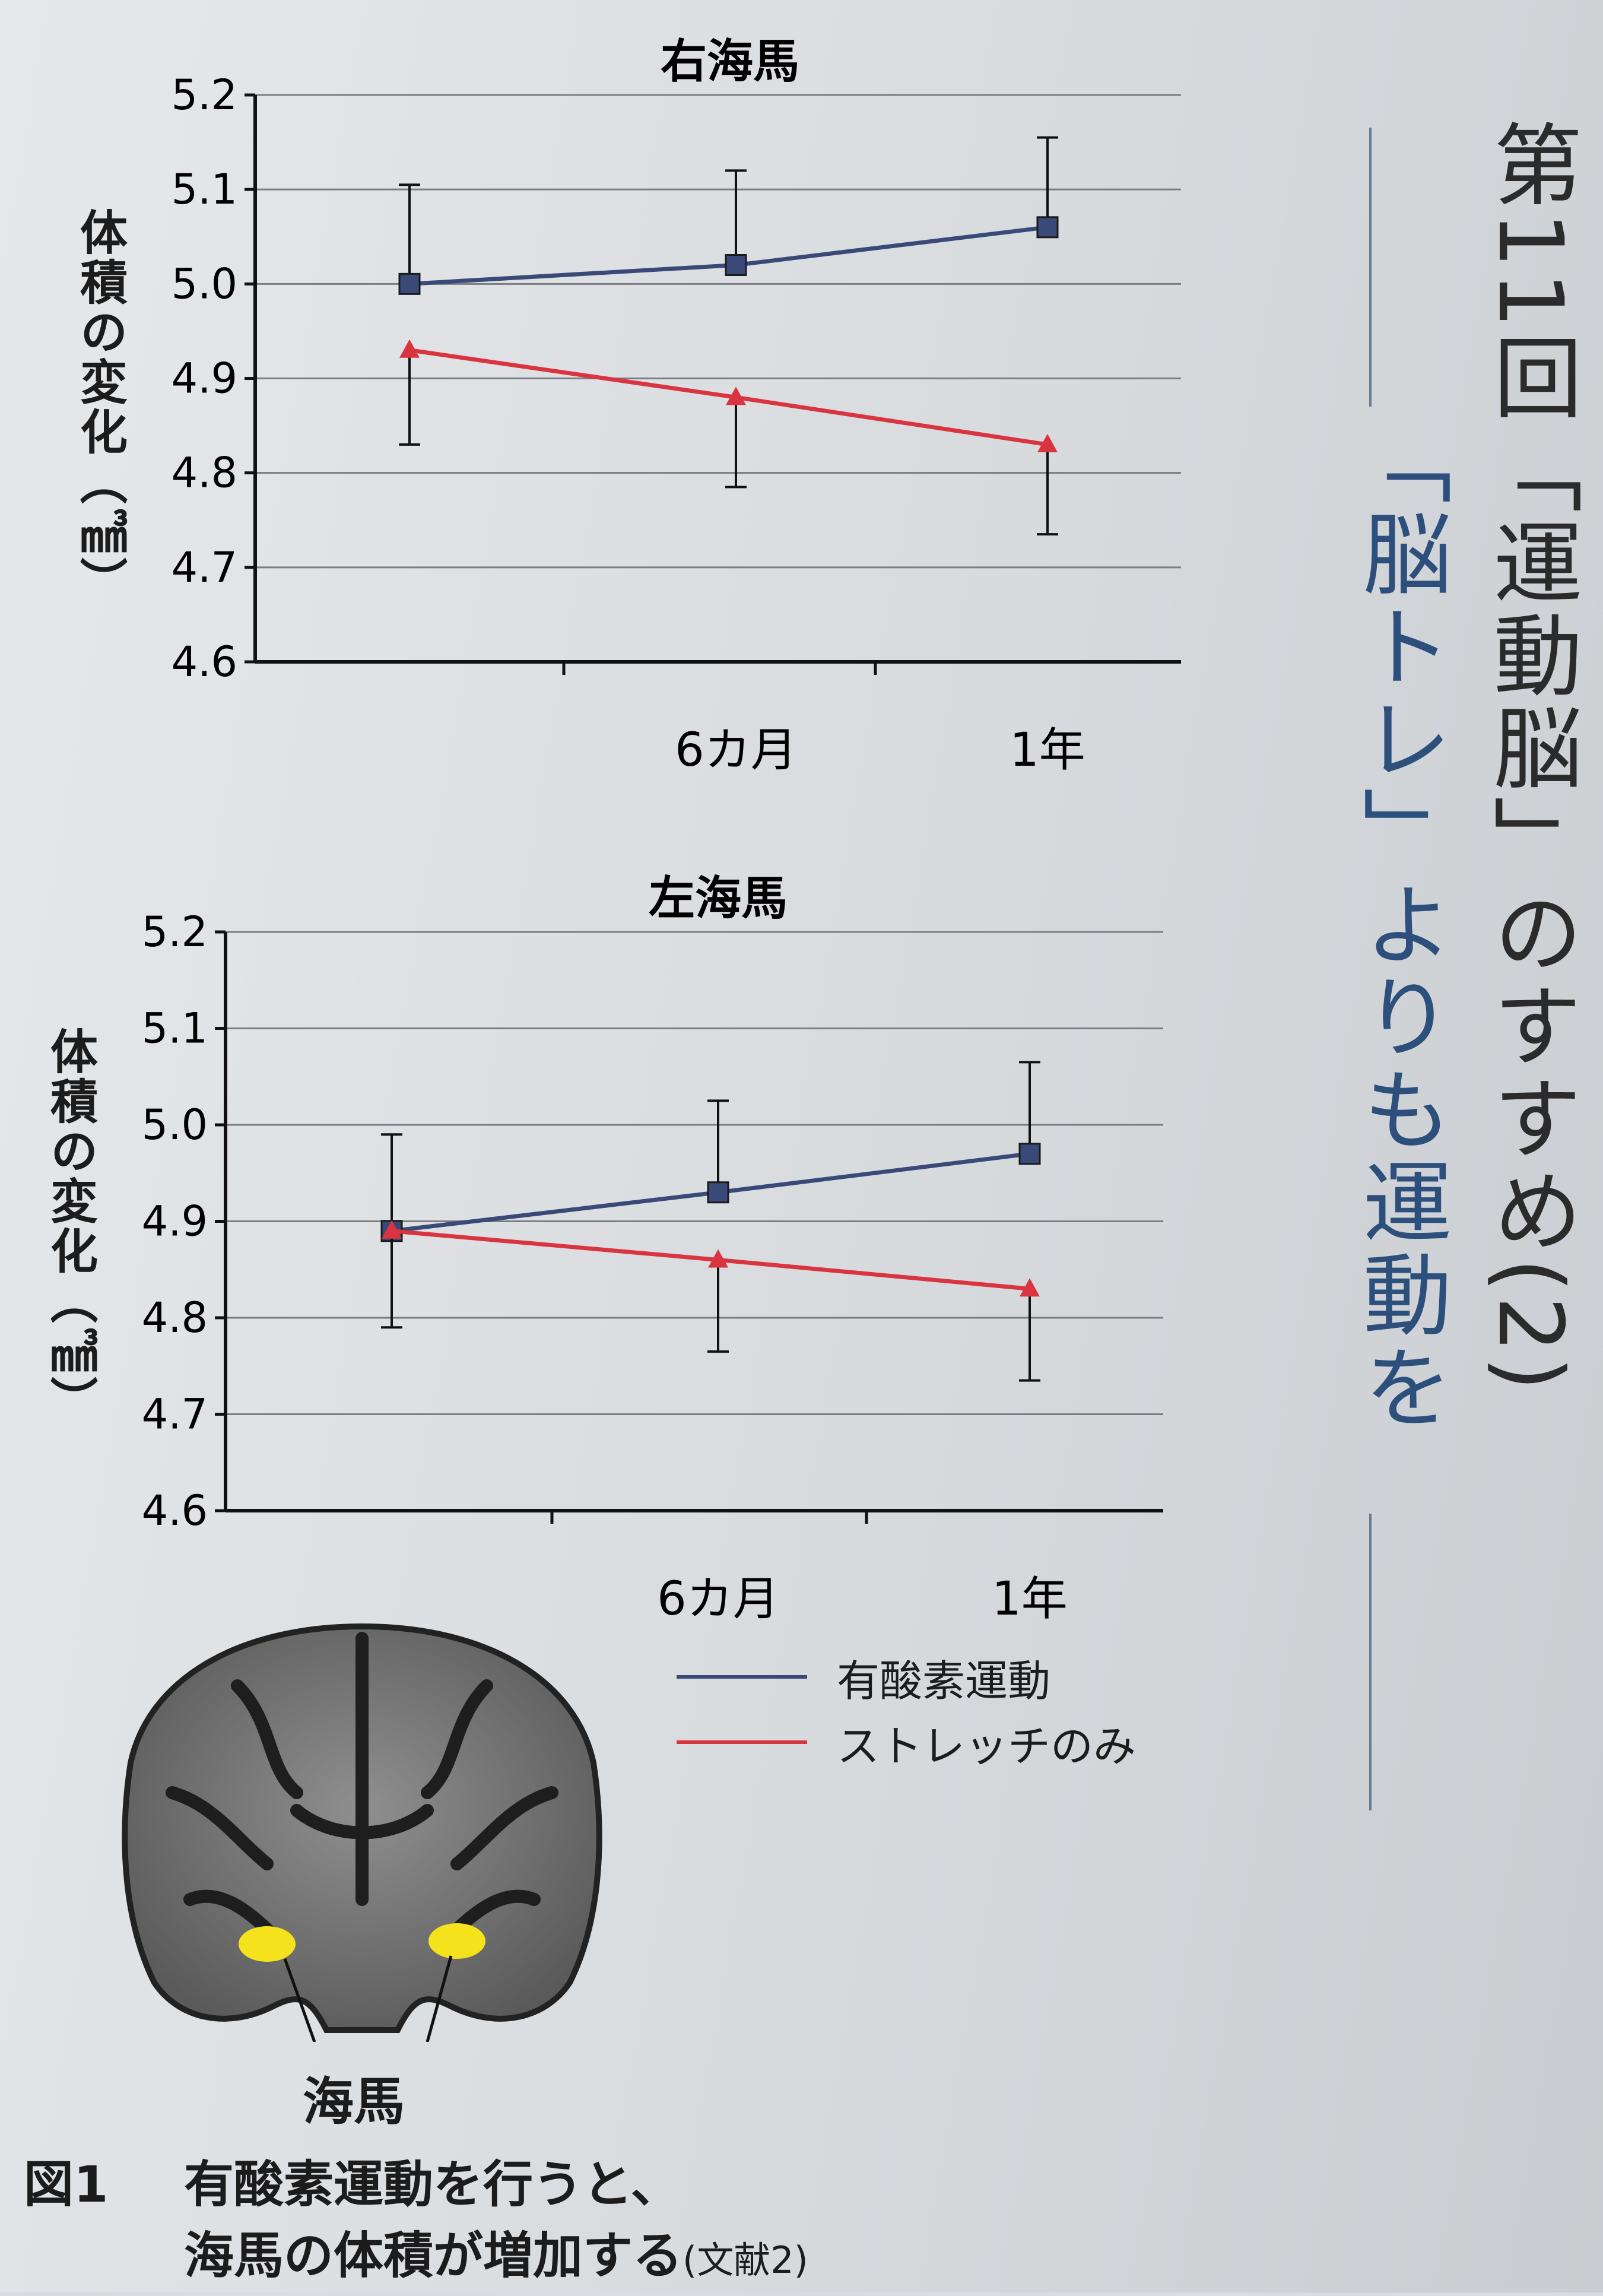 This screenshot has width=1603, height=2296. Describe the element at coordinates (66, 2184) in the screenshot. I see `caption-number: 図1` at that location.